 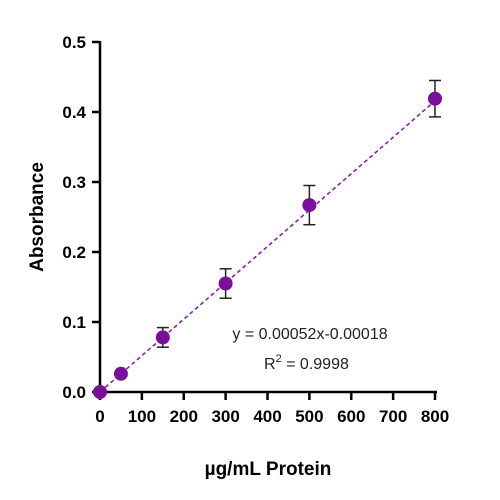 What do you see at coordinates (74, 182) in the screenshot?
I see `y-tick-label: 0.3` at bounding box center [74, 182].